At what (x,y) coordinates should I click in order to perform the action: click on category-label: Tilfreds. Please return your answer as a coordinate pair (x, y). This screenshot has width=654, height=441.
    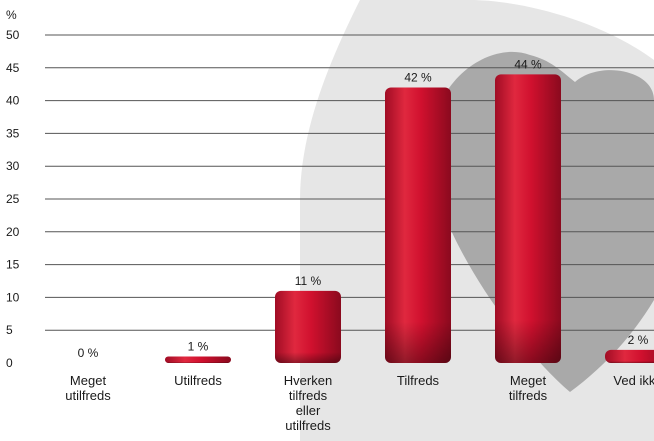
    Looking at the image, I should click on (418, 380).